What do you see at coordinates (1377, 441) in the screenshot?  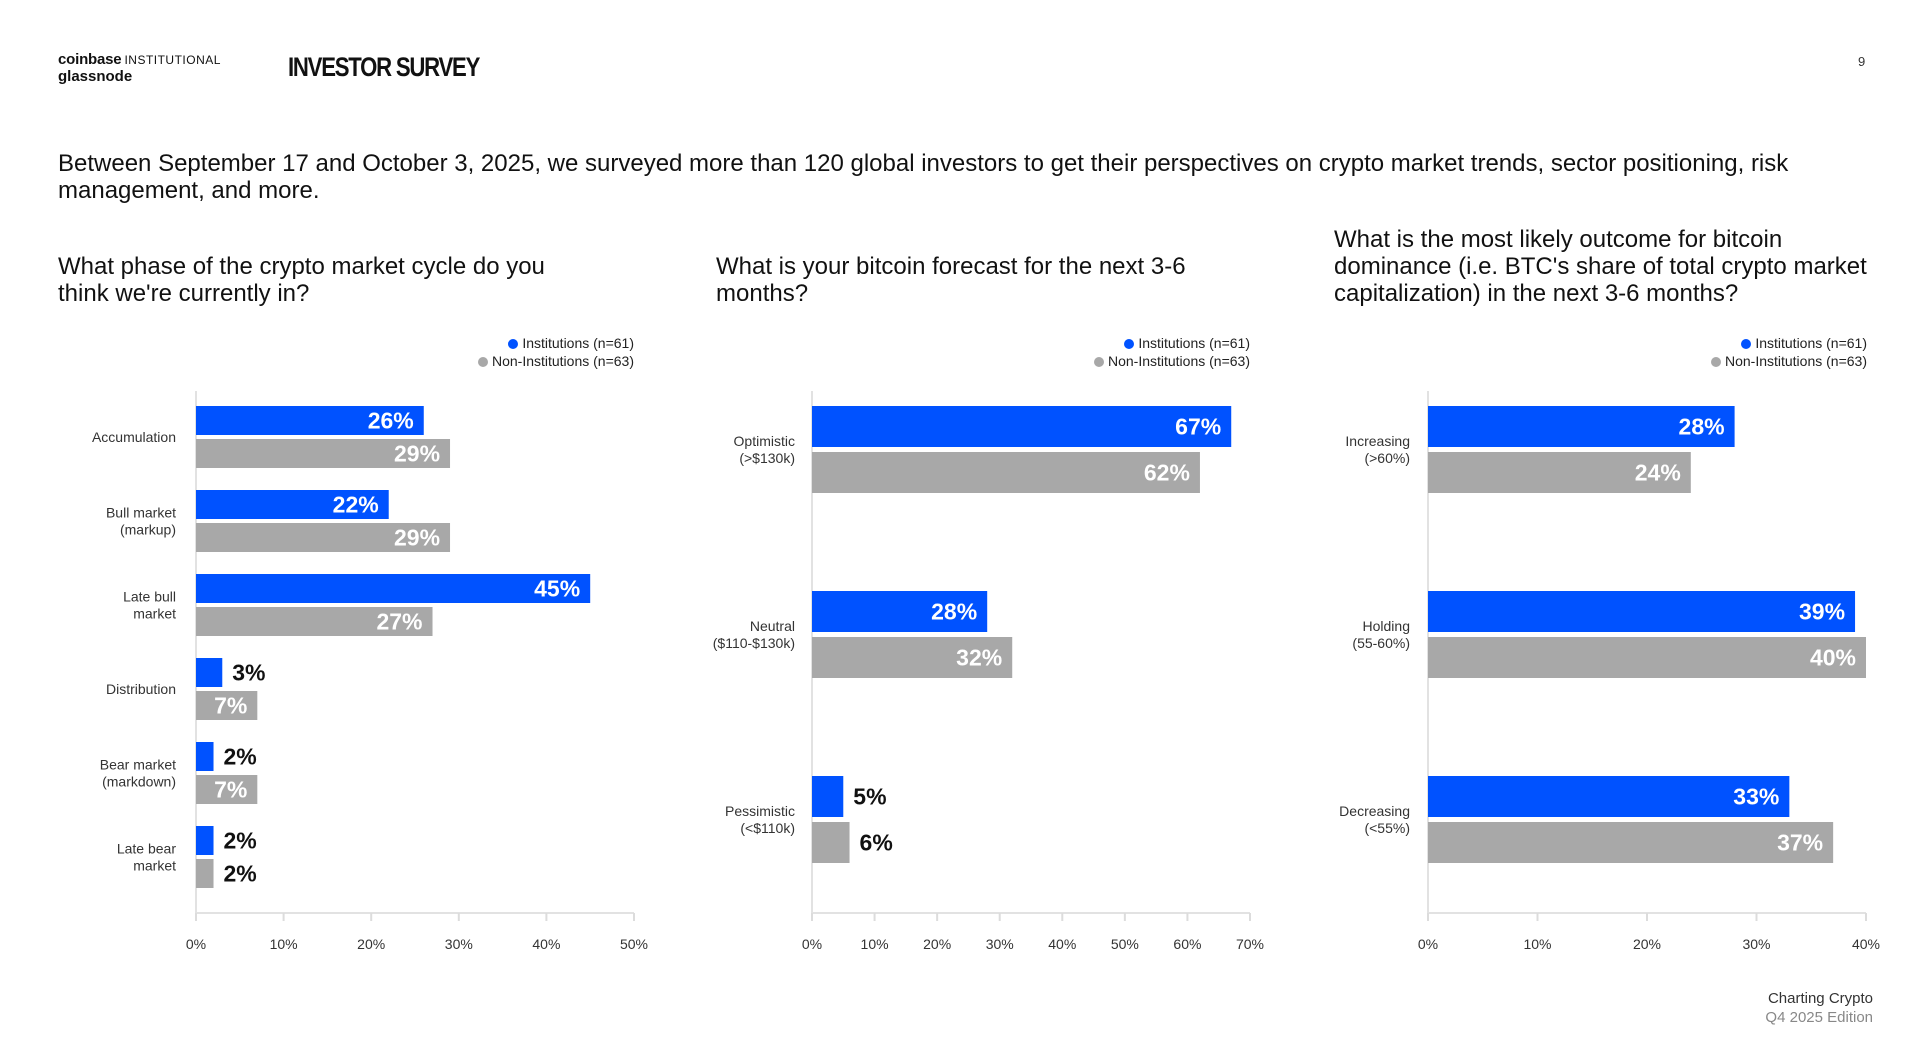 I see `category-label: Increasing` at bounding box center [1377, 441].